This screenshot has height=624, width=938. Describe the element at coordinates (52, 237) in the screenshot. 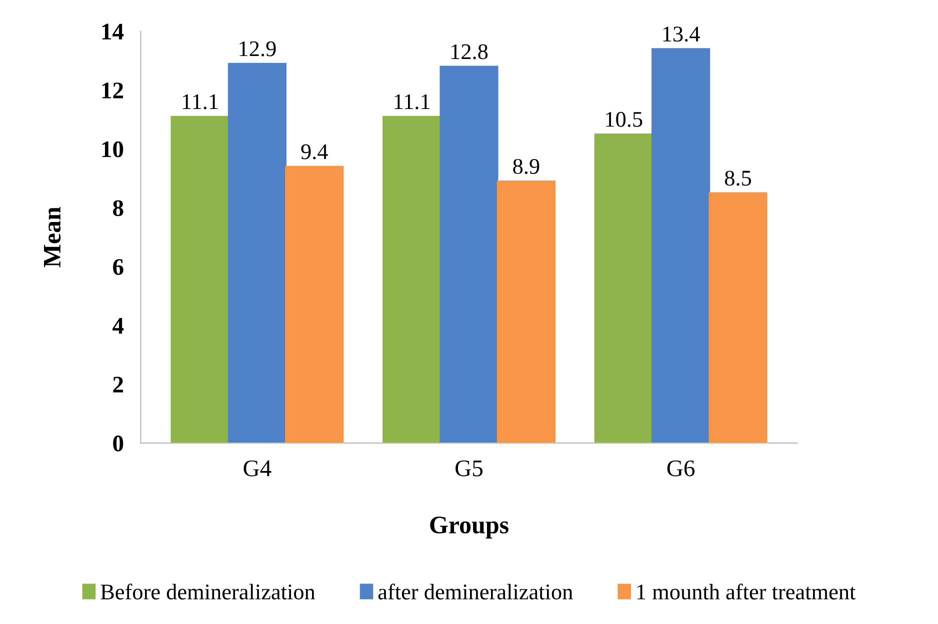

I see `y-axis-title: Mean` at that location.